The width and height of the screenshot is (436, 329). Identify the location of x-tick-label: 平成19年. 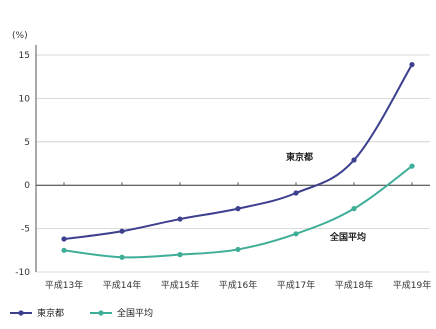
(412, 285).